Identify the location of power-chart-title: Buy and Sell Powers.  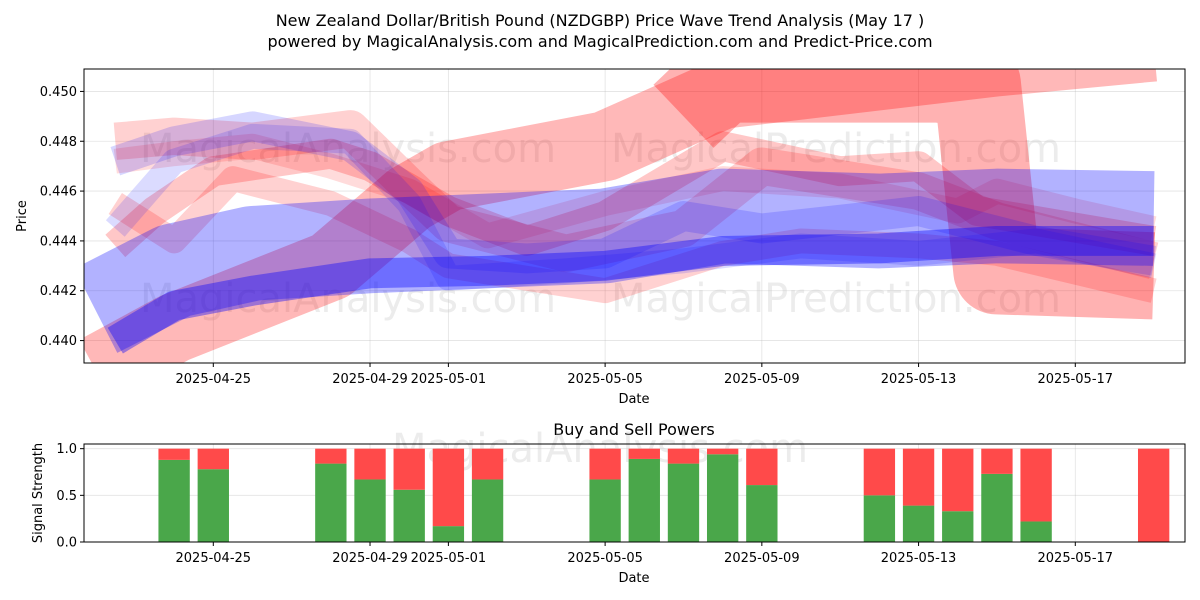
(634, 429).